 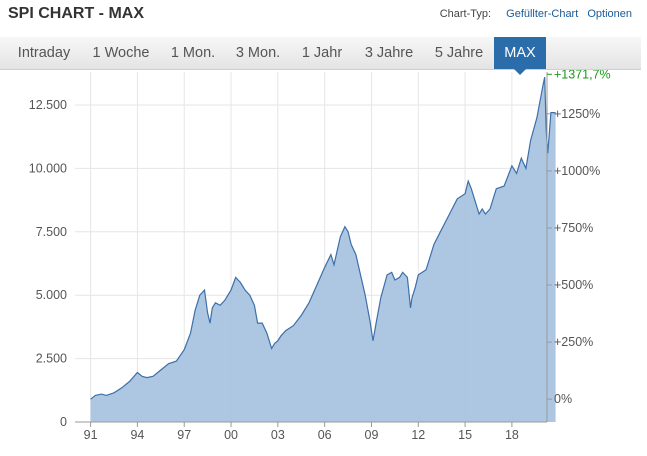 I want to click on y-axis-labels: 0 2.500 5.000 7.500 10.000 12.500, so click(x=48, y=263).